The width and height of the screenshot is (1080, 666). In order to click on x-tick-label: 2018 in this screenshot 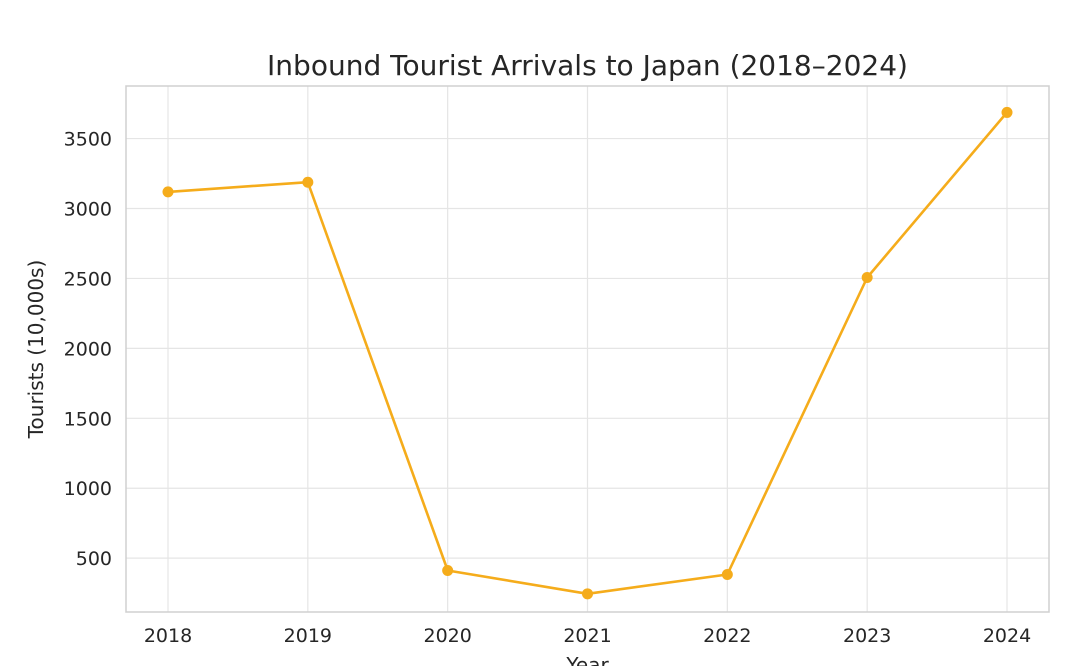, I will do `click(168, 636)`.